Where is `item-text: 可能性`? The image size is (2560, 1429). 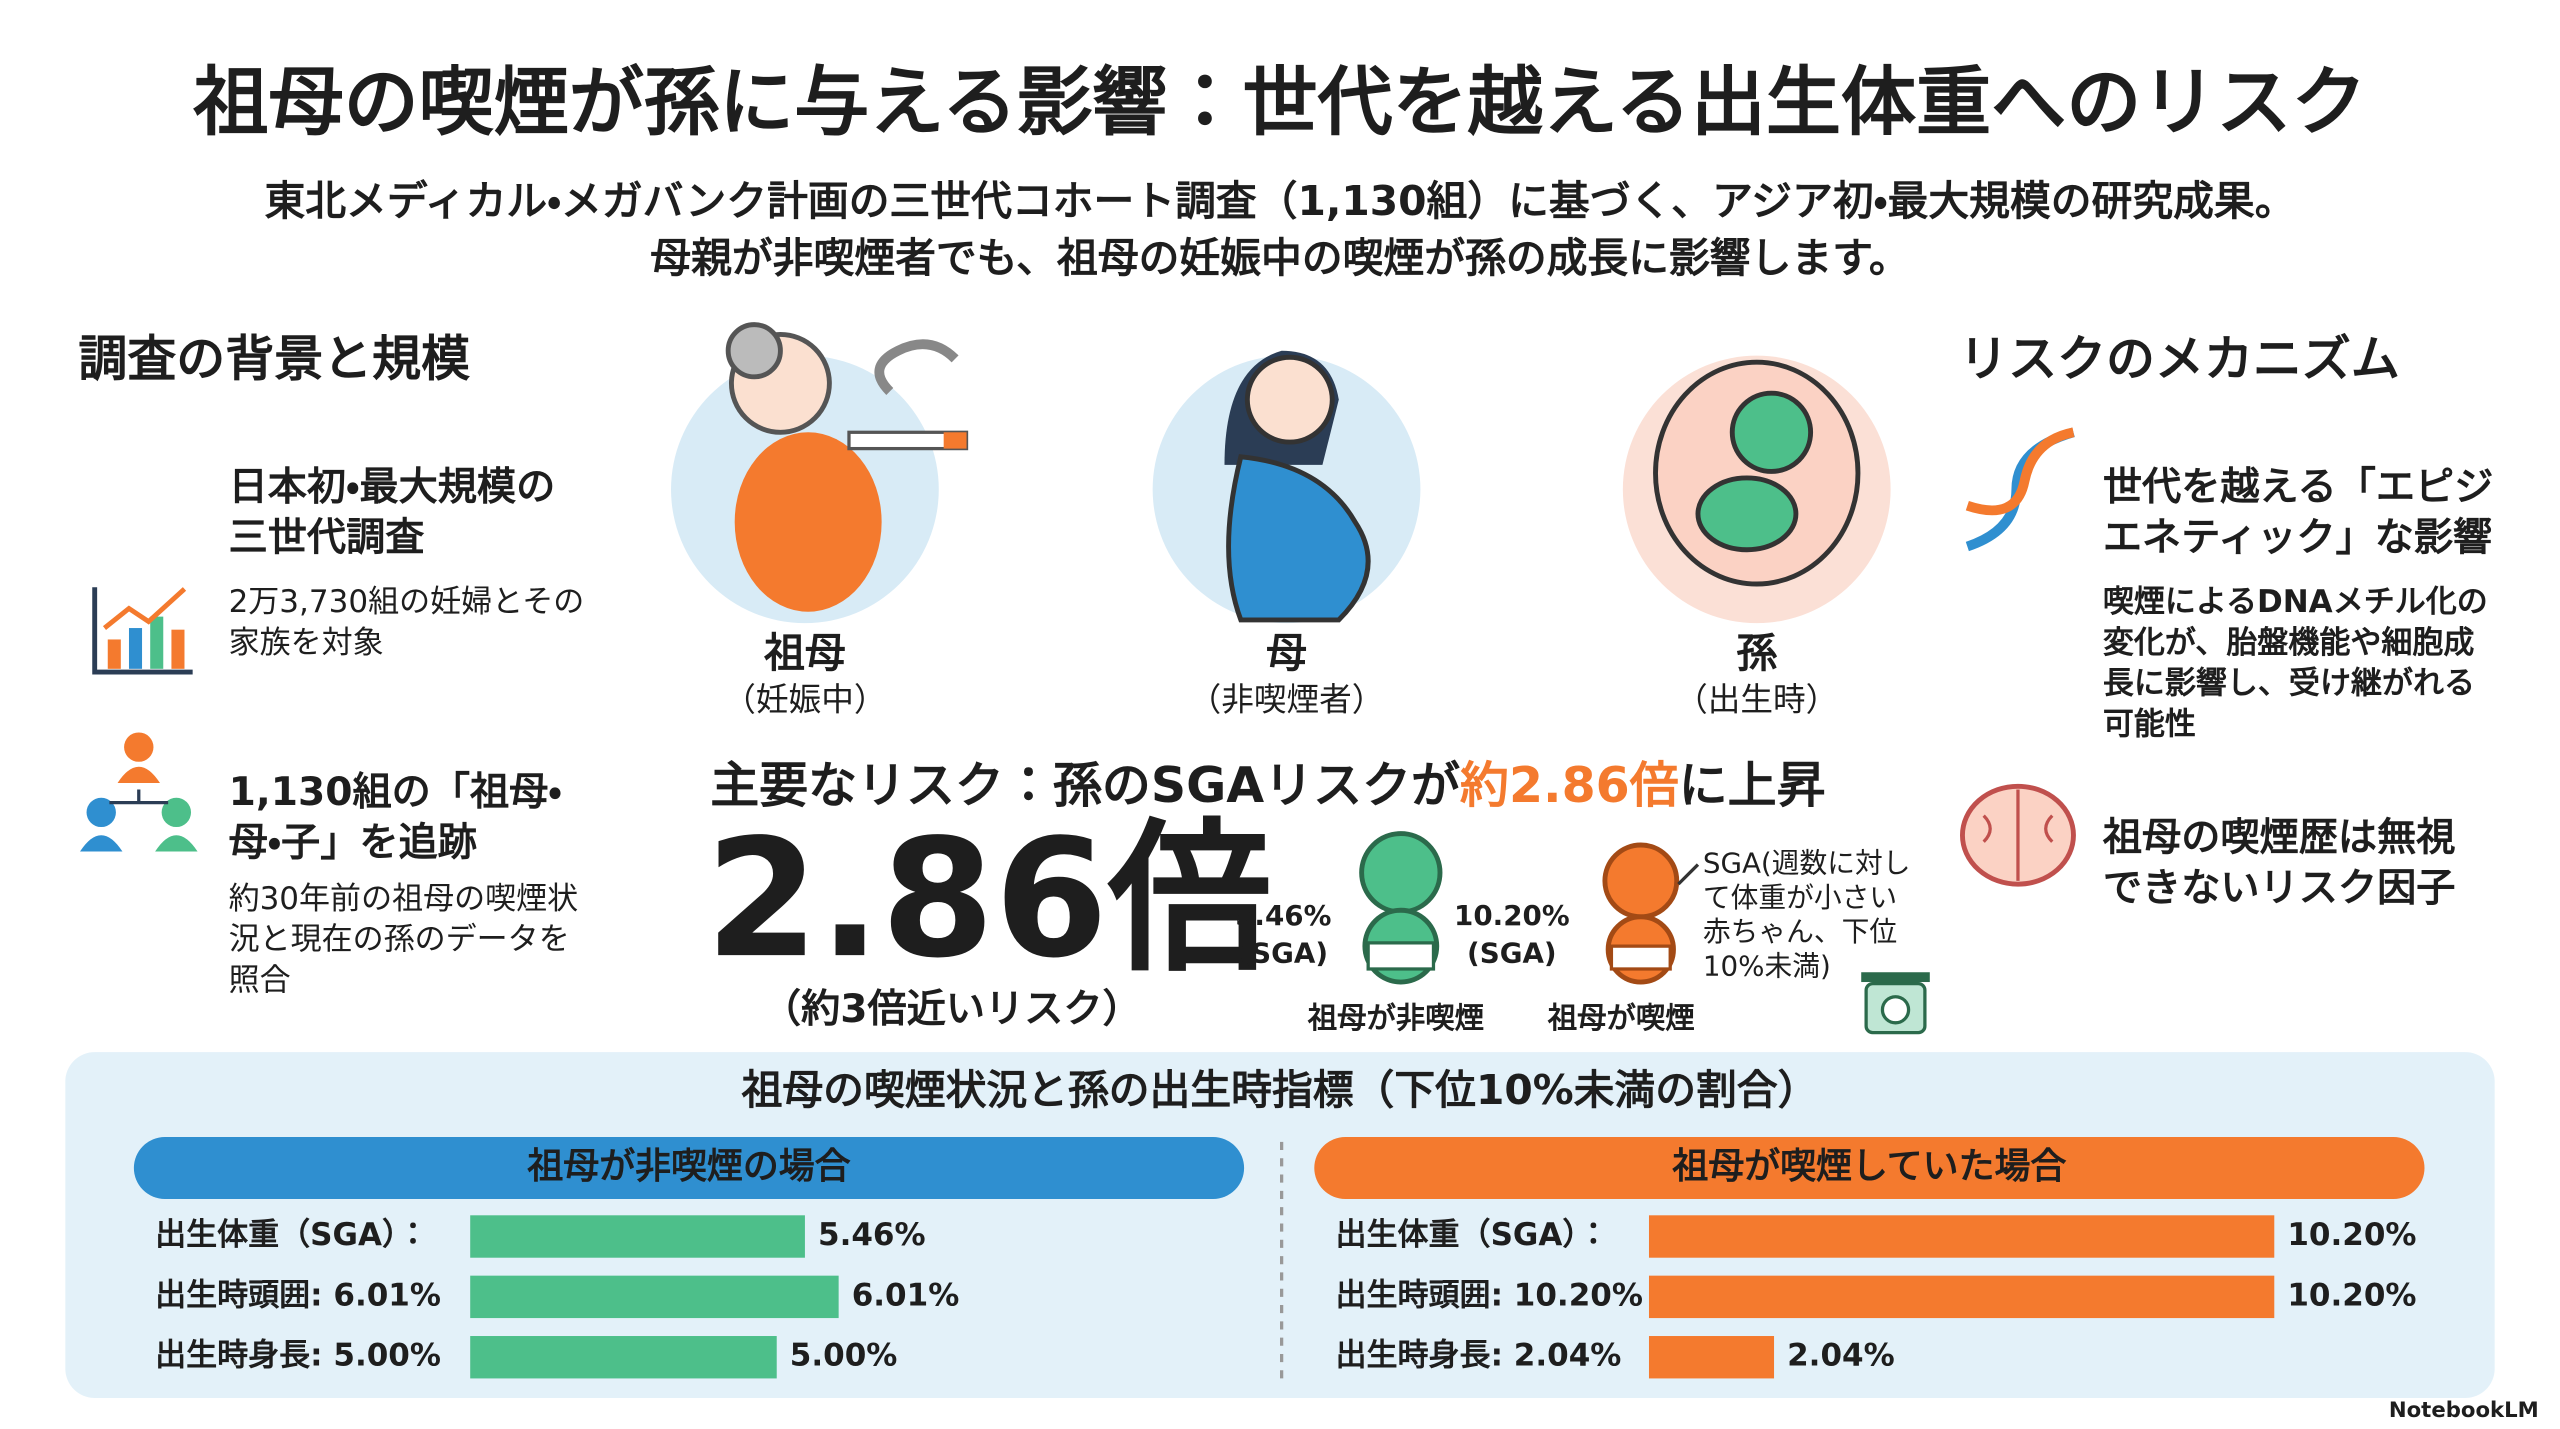
item-text: 可能性 is located at coordinates (2149, 724).